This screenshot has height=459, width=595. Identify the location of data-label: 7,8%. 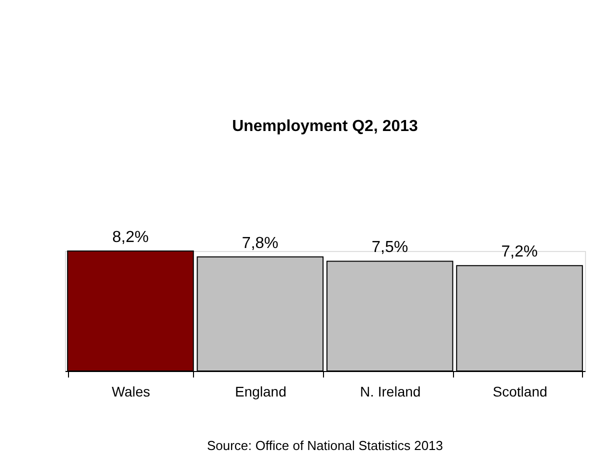
(260, 243).